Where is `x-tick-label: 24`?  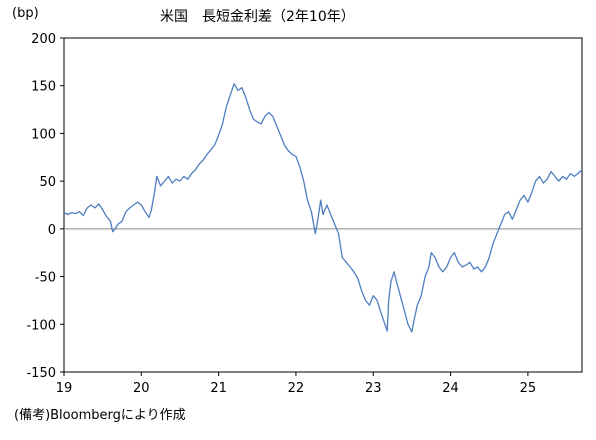 x-tick-label: 24 is located at coordinates (450, 388).